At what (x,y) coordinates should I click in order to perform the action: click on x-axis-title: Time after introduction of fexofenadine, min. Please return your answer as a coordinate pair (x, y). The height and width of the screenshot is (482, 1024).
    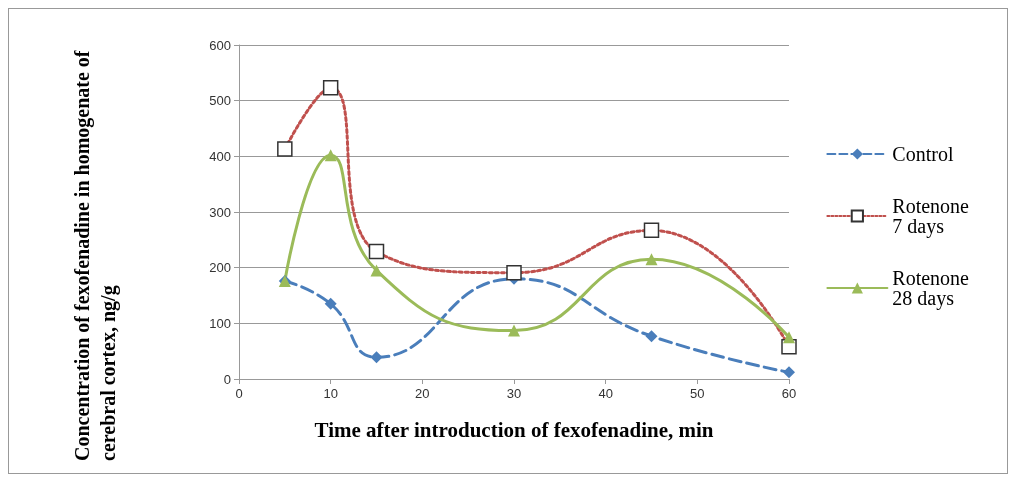
    Looking at the image, I should click on (514, 429).